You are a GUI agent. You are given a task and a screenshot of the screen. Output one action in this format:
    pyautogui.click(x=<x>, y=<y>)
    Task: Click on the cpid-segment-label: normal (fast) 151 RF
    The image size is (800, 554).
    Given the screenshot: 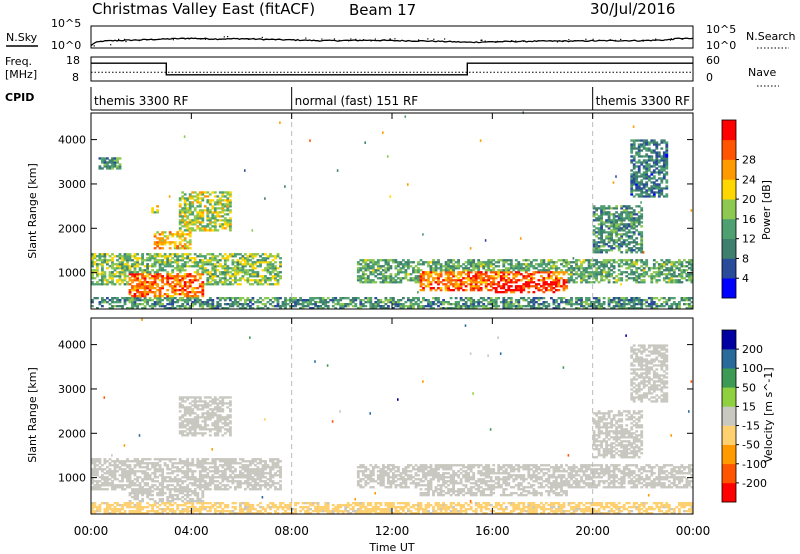 What is the action you would take?
    pyautogui.click(x=357, y=101)
    